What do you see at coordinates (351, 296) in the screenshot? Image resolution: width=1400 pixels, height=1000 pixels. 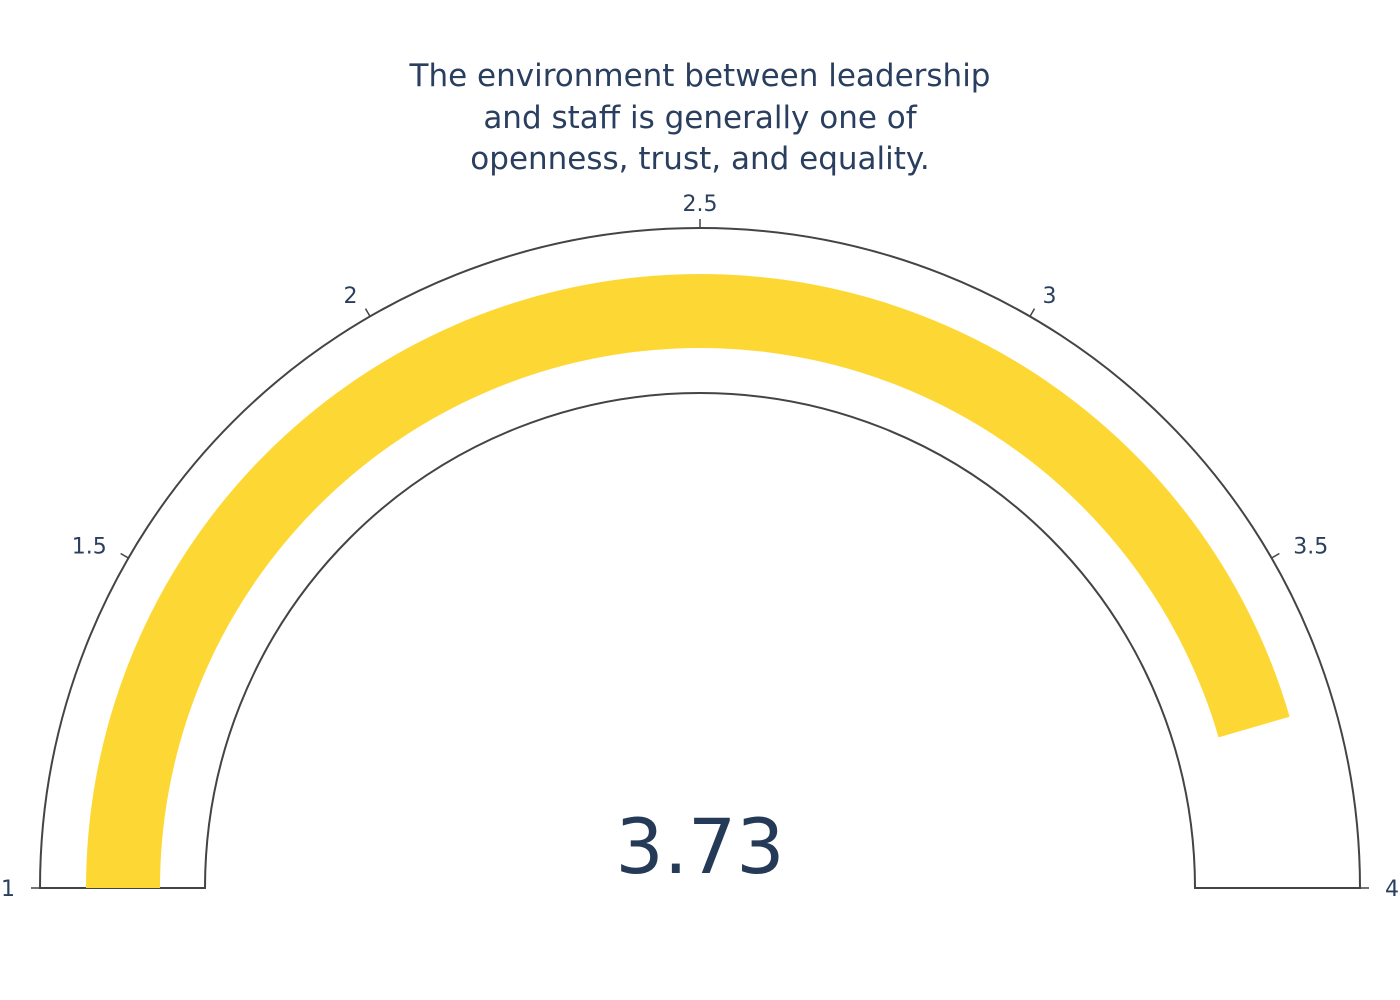 I see `gauge-tick-label: 2` at bounding box center [351, 296].